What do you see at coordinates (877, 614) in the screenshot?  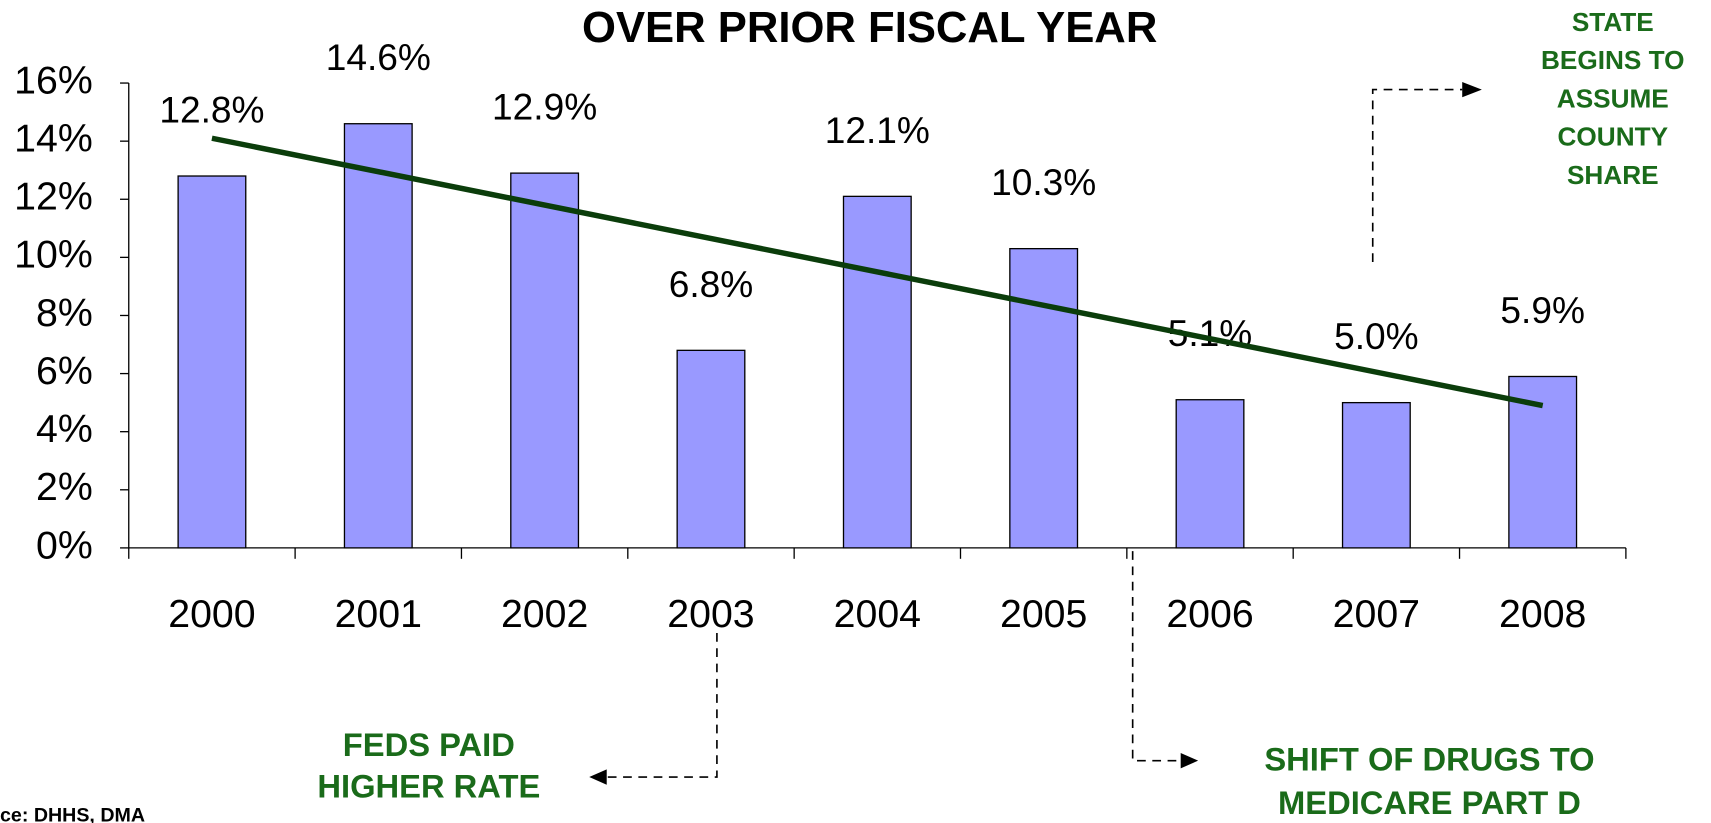 I see `x-tick-label: 2004` at bounding box center [877, 614].